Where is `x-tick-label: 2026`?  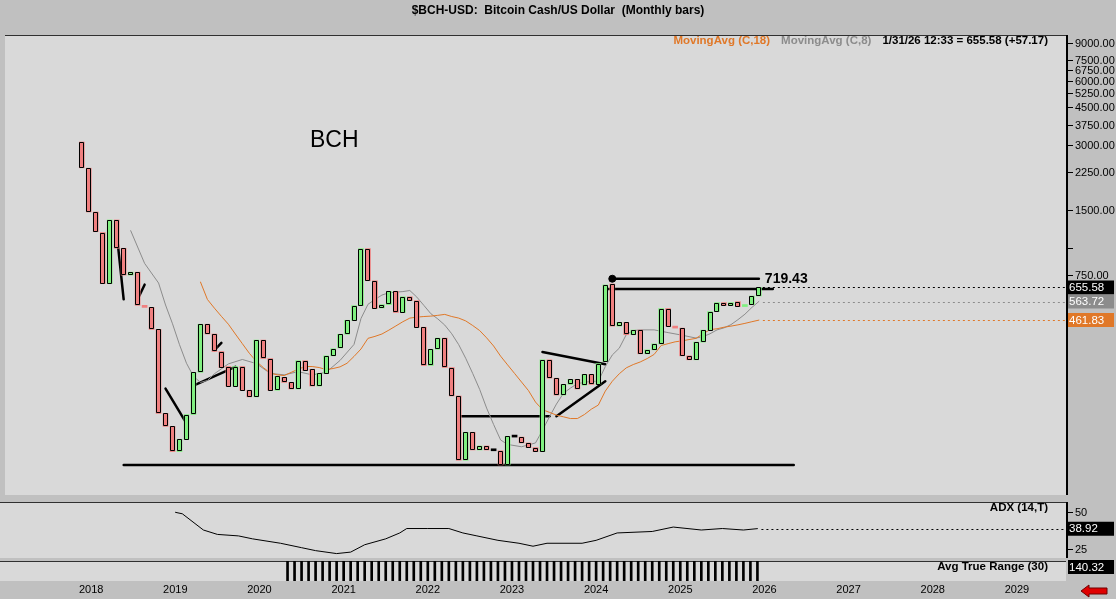
x-tick-label: 2026 is located at coordinates (764, 589).